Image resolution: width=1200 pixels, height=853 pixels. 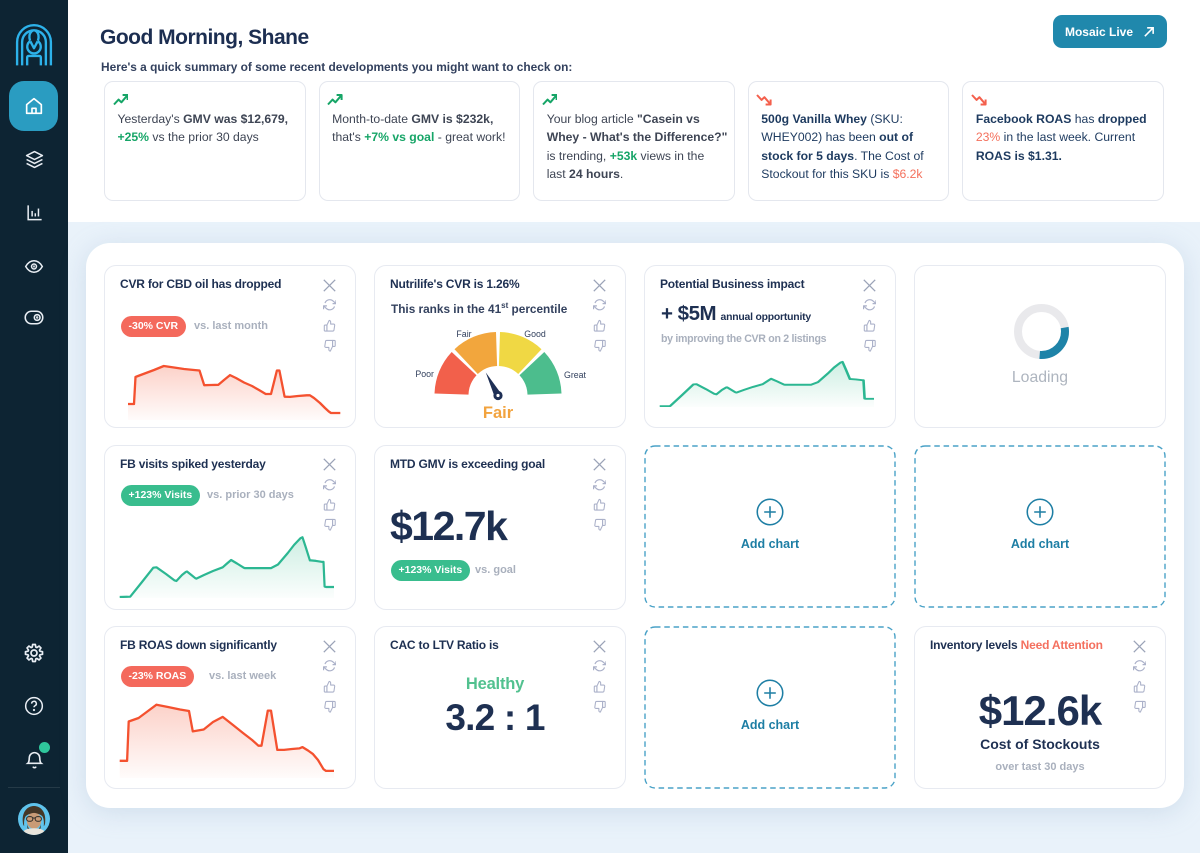 What do you see at coordinates (535, 334) in the screenshot?
I see `svg-text: Good` at bounding box center [535, 334].